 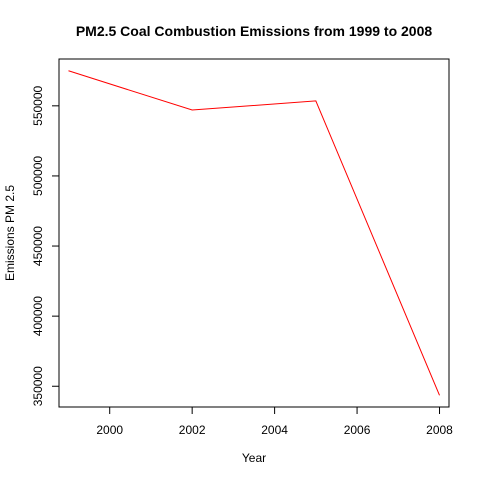 What do you see at coordinates (274, 430) in the screenshot?
I see `x-tick-label: 2004` at bounding box center [274, 430].